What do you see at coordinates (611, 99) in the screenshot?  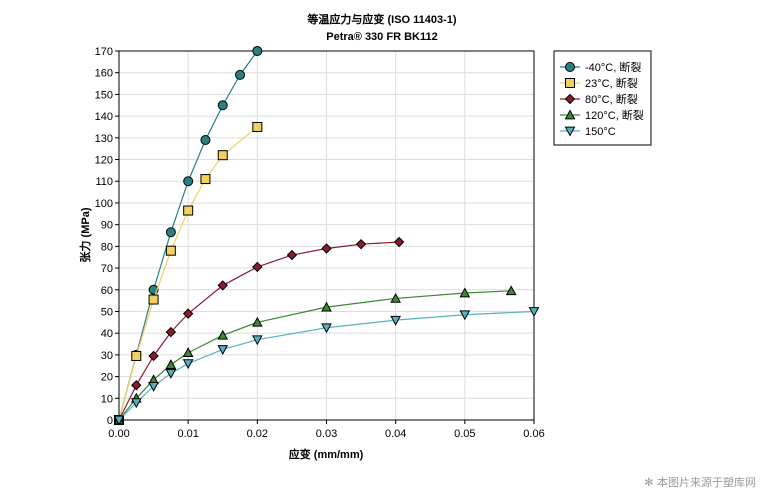 I see `legend-label: 80°C, 断裂` at bounding box center [611, 99].